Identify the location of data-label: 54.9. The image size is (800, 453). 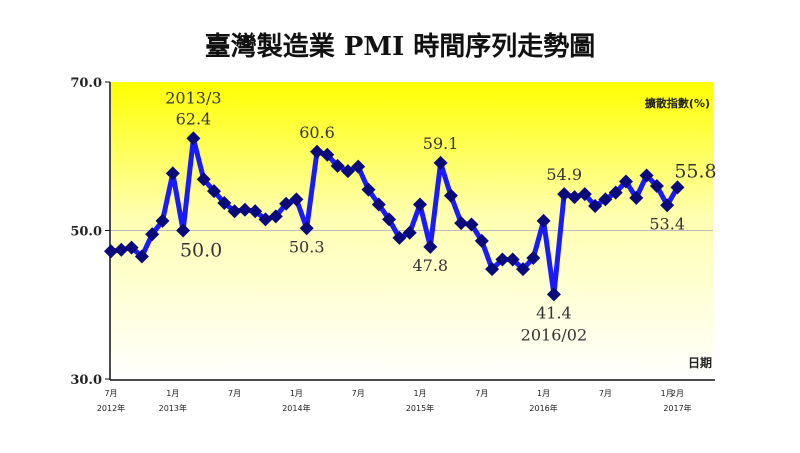
(564, 174).